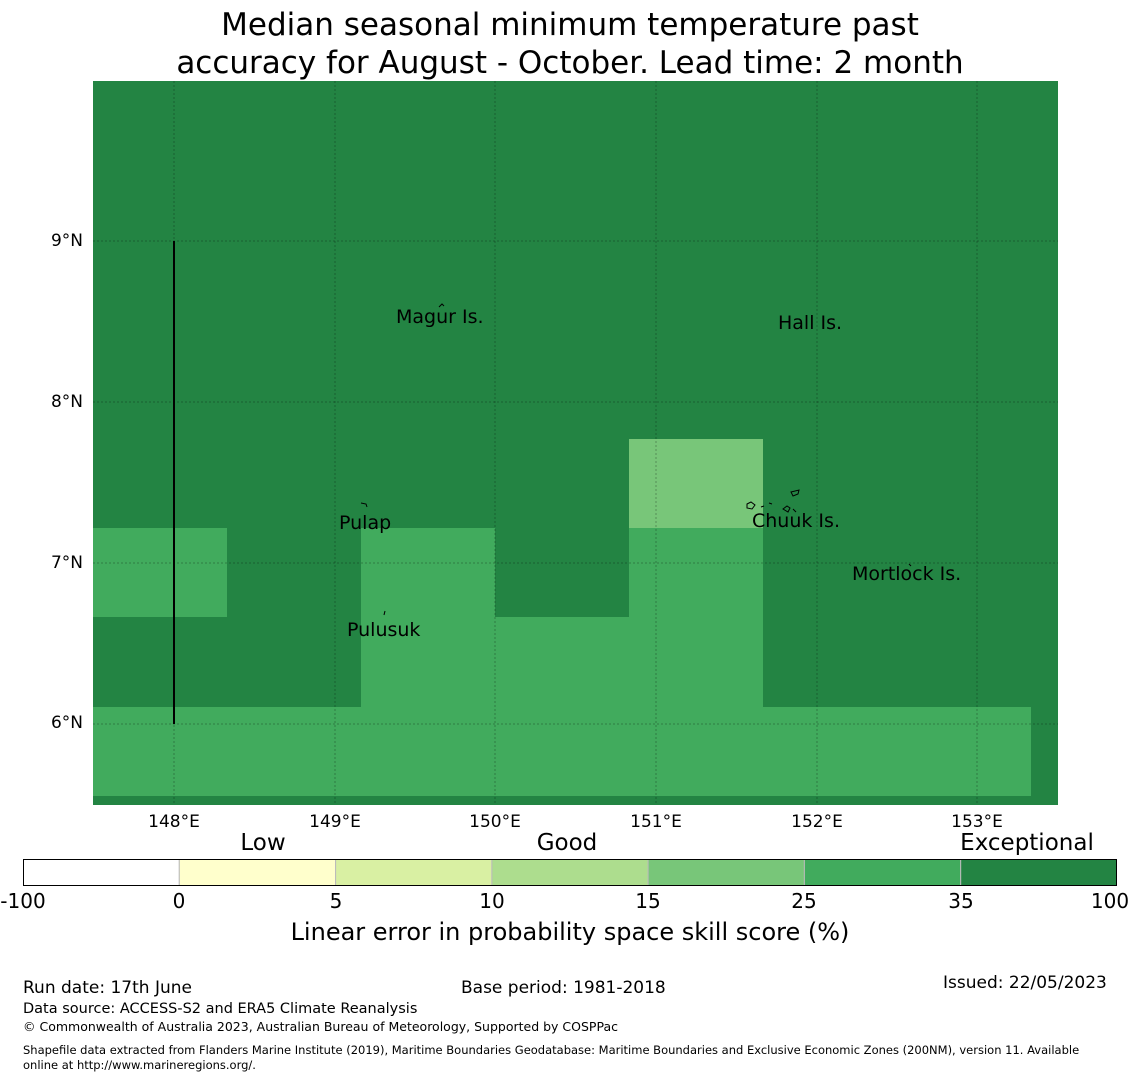 This screenshot has width=1140, height=1080. Describe the element at coordinates (365, 523) in the screenshot. I see `place-label-pulap: Pulap` at that location.